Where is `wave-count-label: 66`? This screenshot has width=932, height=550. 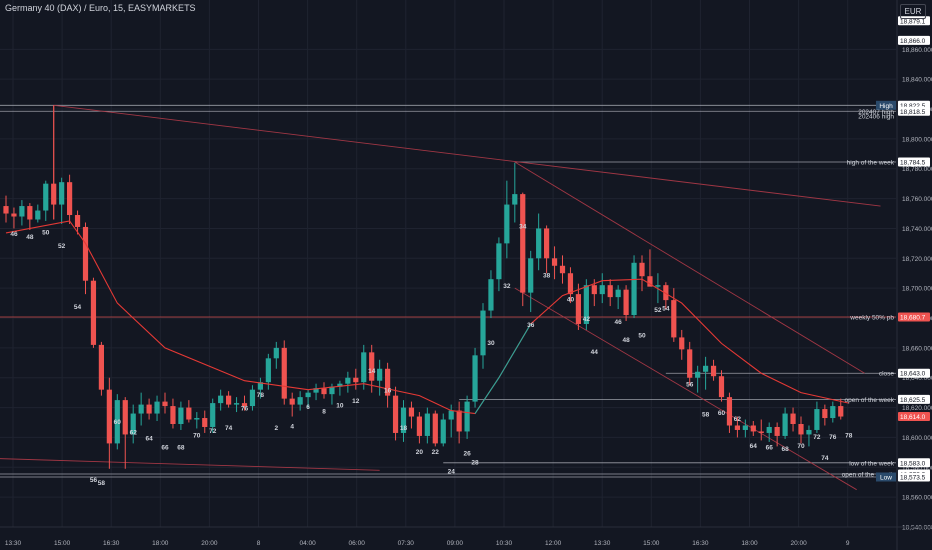
wave-count-label: 66 is located at coordinates (770, 447).